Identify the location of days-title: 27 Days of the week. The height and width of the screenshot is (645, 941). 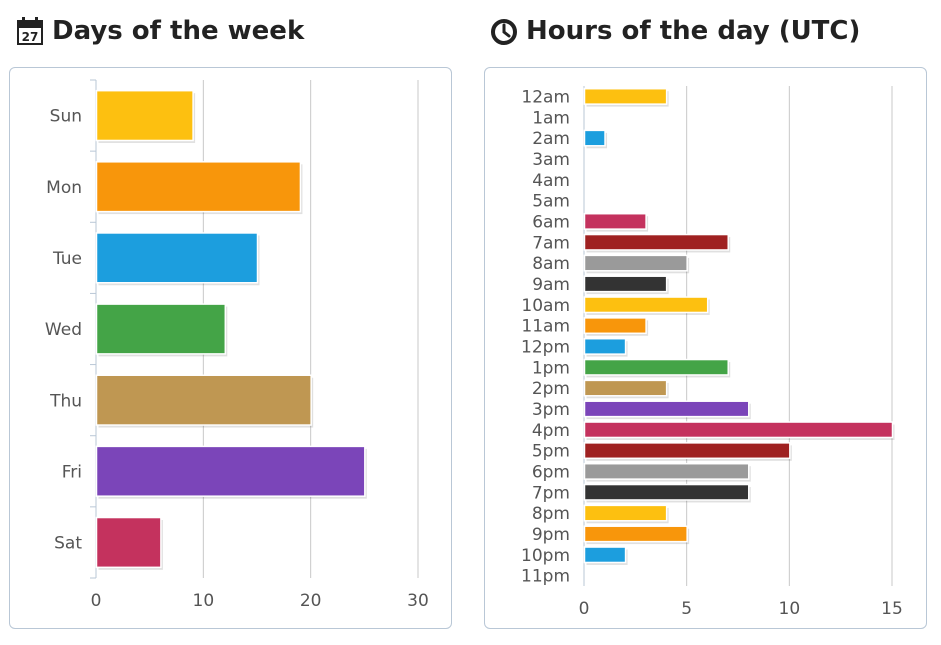
(160, 31).